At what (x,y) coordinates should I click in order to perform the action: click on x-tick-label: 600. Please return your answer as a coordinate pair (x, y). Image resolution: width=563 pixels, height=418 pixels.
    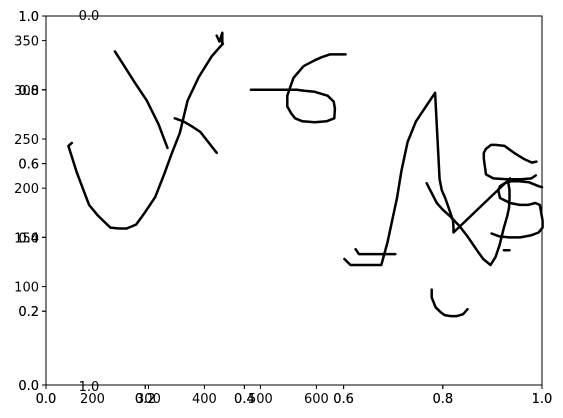
    Looking at the image, I should click on (316, 399).